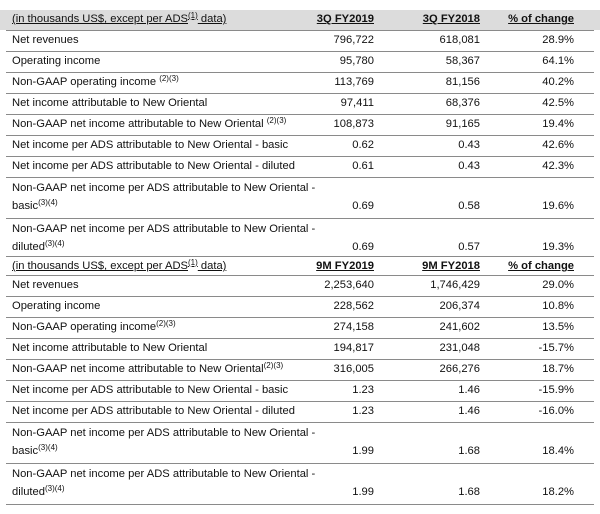 This screenshot has height=514, width=600. Describe the element at coordinates (293, 40) in the screenshot. I see `table-row: Net revenues 796,722 618,081 28.9%` at that location.